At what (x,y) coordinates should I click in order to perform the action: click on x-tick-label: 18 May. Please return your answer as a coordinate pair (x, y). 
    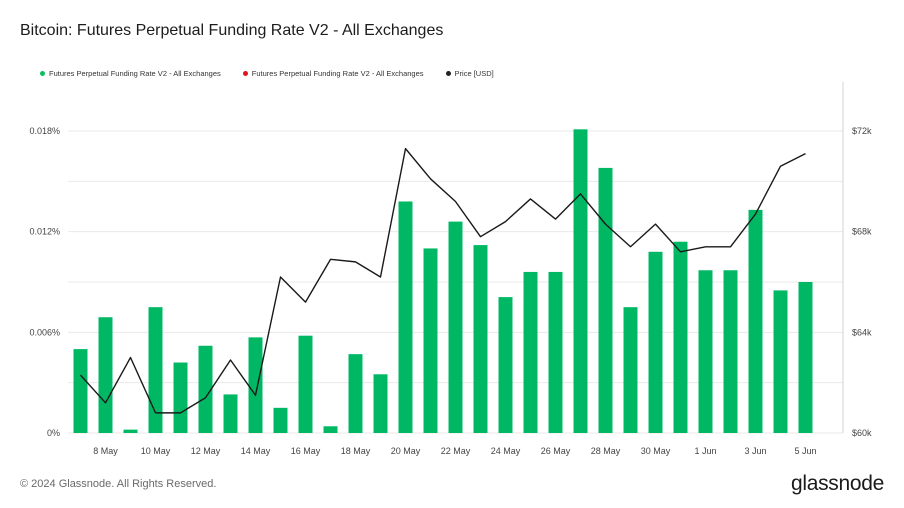
    Looking at the image, I should click on (356, 451).